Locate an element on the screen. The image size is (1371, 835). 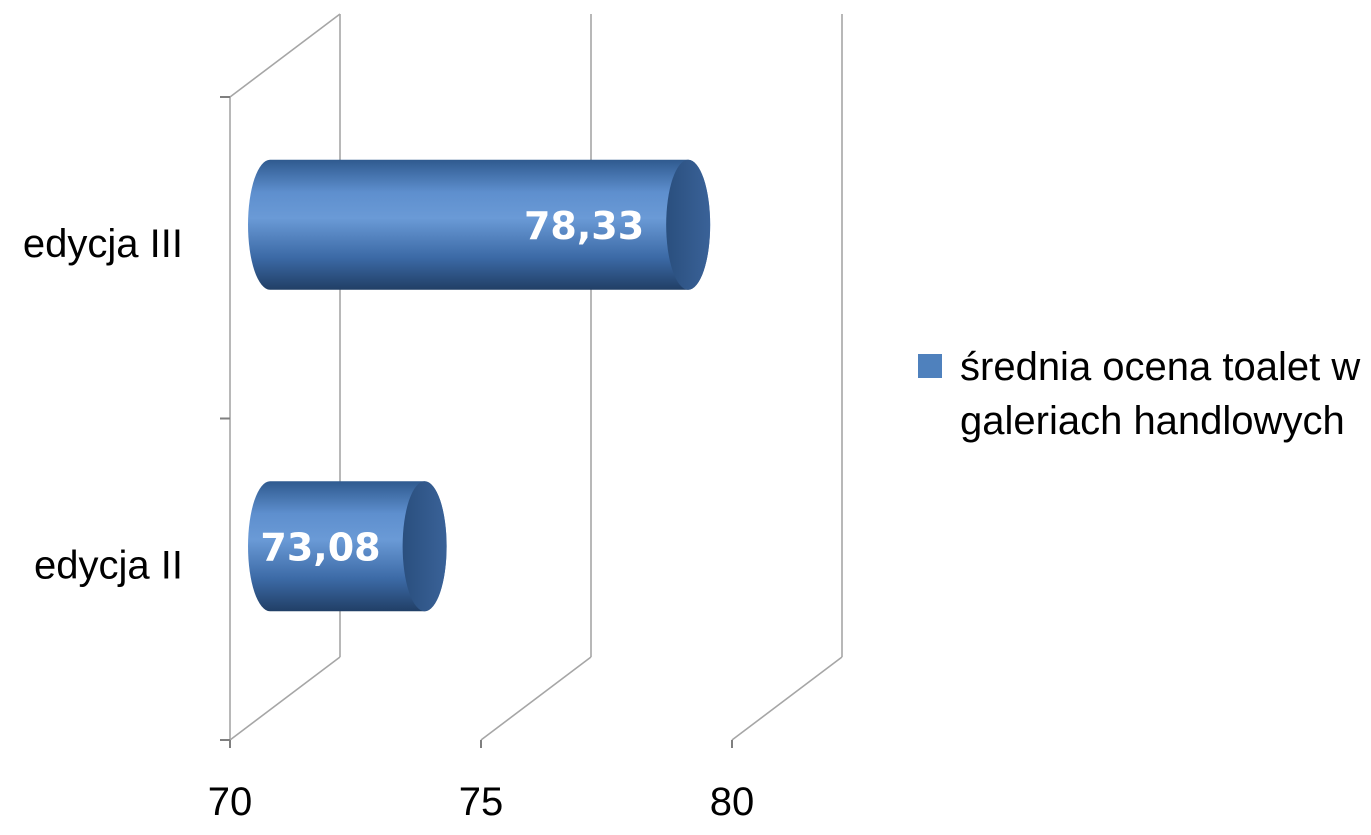
data-label-0: 73,08 is located at coordinates (320, 547).